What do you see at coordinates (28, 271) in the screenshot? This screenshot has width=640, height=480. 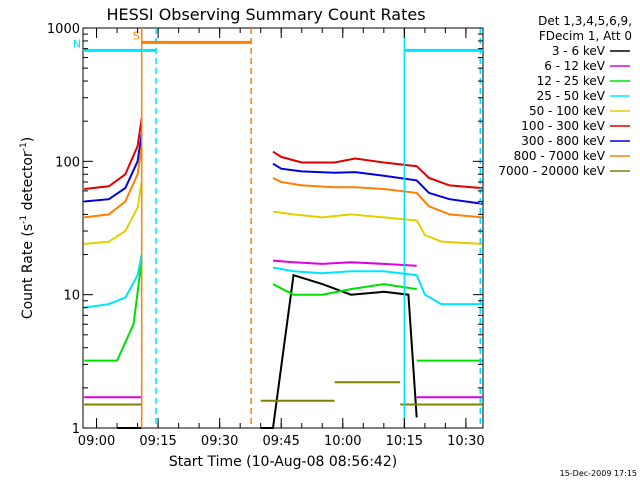 I see `y-axis-label-main: Count Rate (s` at bounding box center [28, 271].